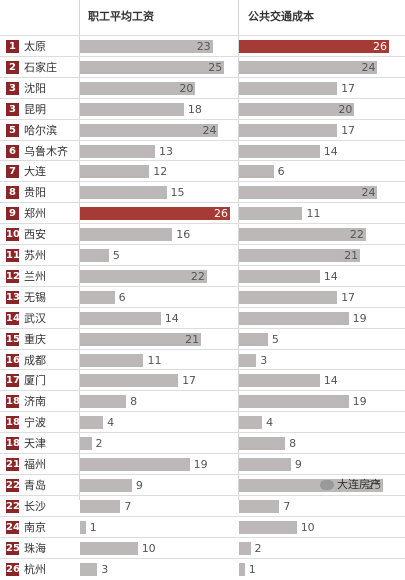 The width and height of the screenshot is (405, 580). Describe the element at coordinates (281, 172) in the screenshot. I see `transport-value-label: 6` at that location.